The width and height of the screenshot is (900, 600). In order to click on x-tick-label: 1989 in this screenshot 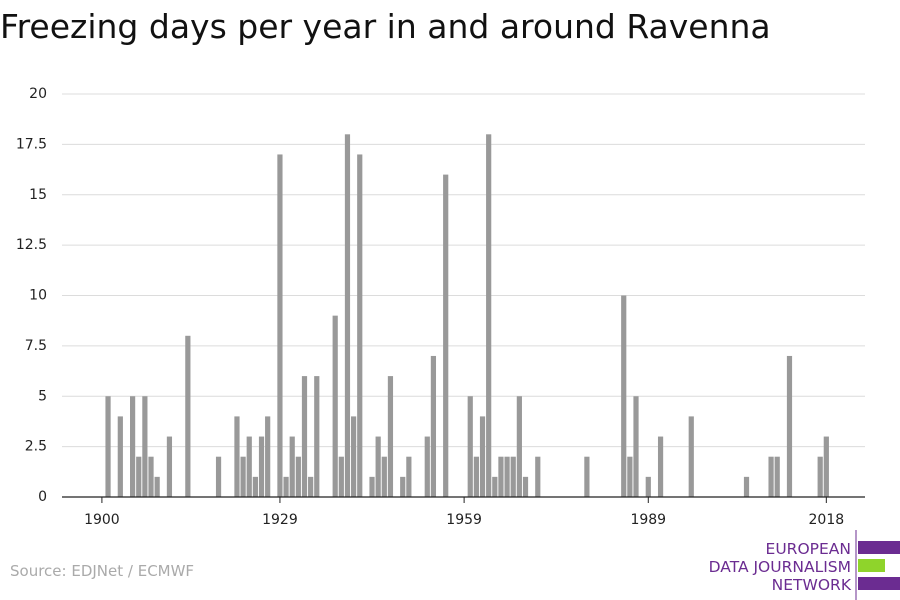, I will do `click(648, 520)`.